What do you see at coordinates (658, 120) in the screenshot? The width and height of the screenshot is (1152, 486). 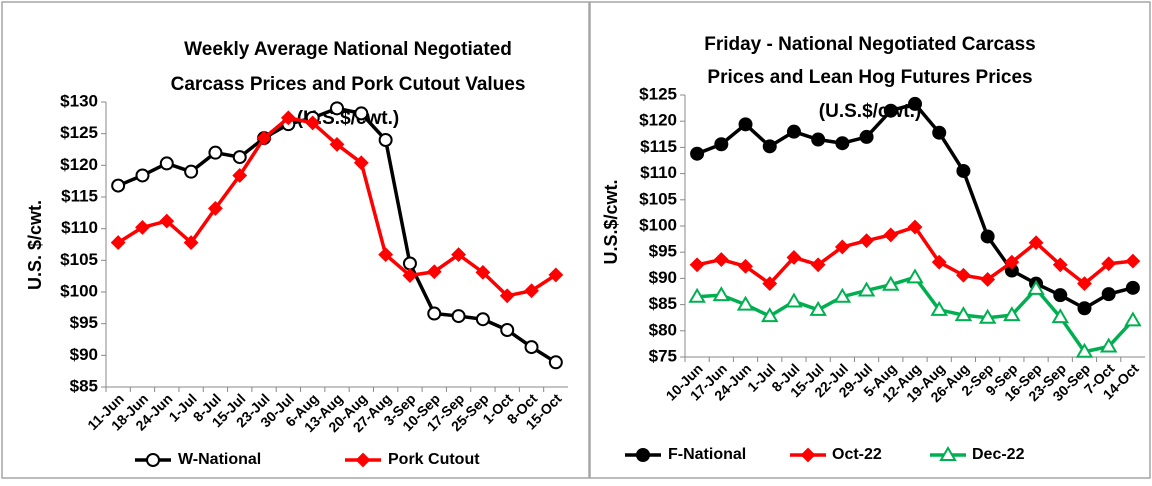 I see `y-tick-label: $120` at bounding box center [658, 120].